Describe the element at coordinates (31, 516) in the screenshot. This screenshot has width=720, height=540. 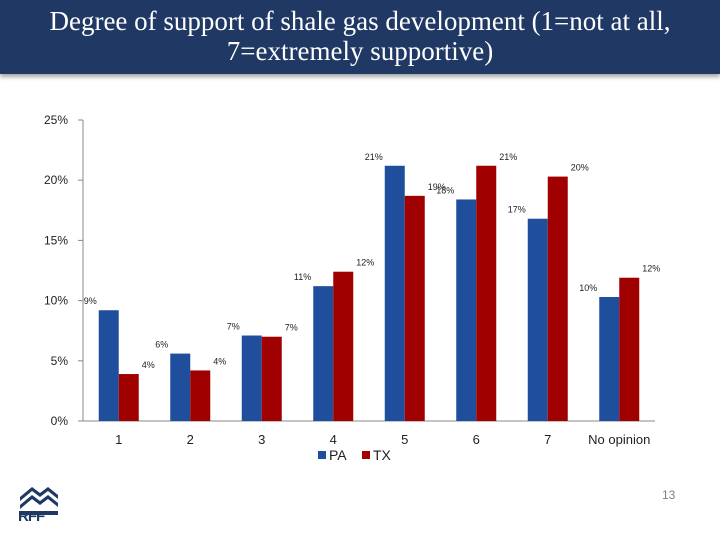
I see `logo-text: RFF` at that location.